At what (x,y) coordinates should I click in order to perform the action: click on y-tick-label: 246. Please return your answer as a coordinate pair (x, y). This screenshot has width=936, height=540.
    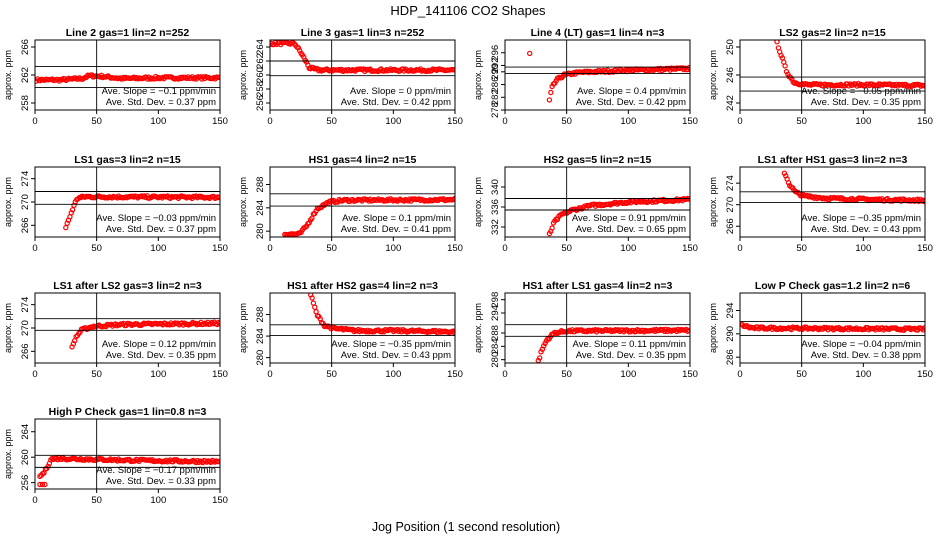
    Looking at the image, I should click on (730, 75).